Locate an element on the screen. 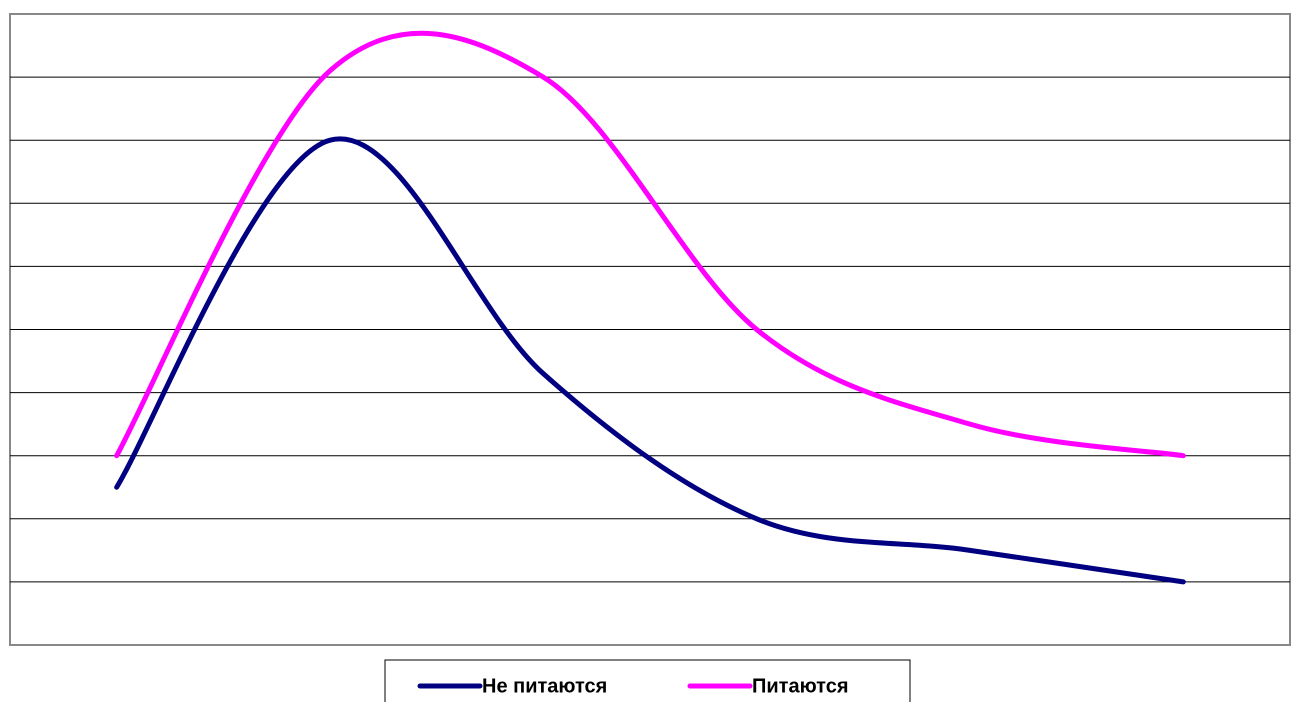 This screenshot has height=702, width=1291. legend-label: Не питаются is located at coordinates (544, 686).